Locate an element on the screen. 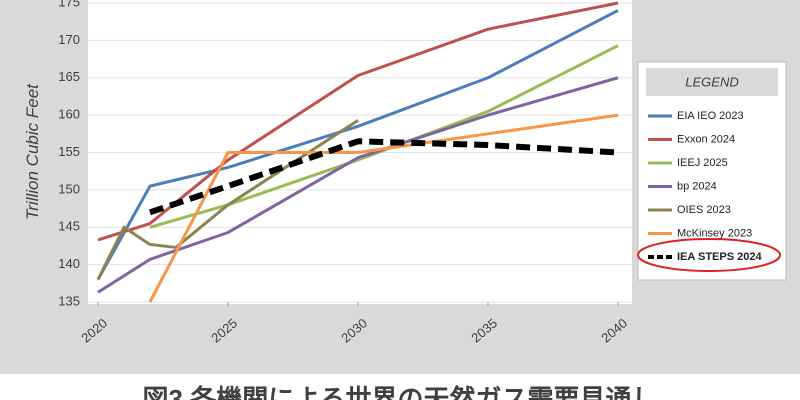 The image size is (800, 400). x-tick-label: 2035 is located at coordinates (484, 330).